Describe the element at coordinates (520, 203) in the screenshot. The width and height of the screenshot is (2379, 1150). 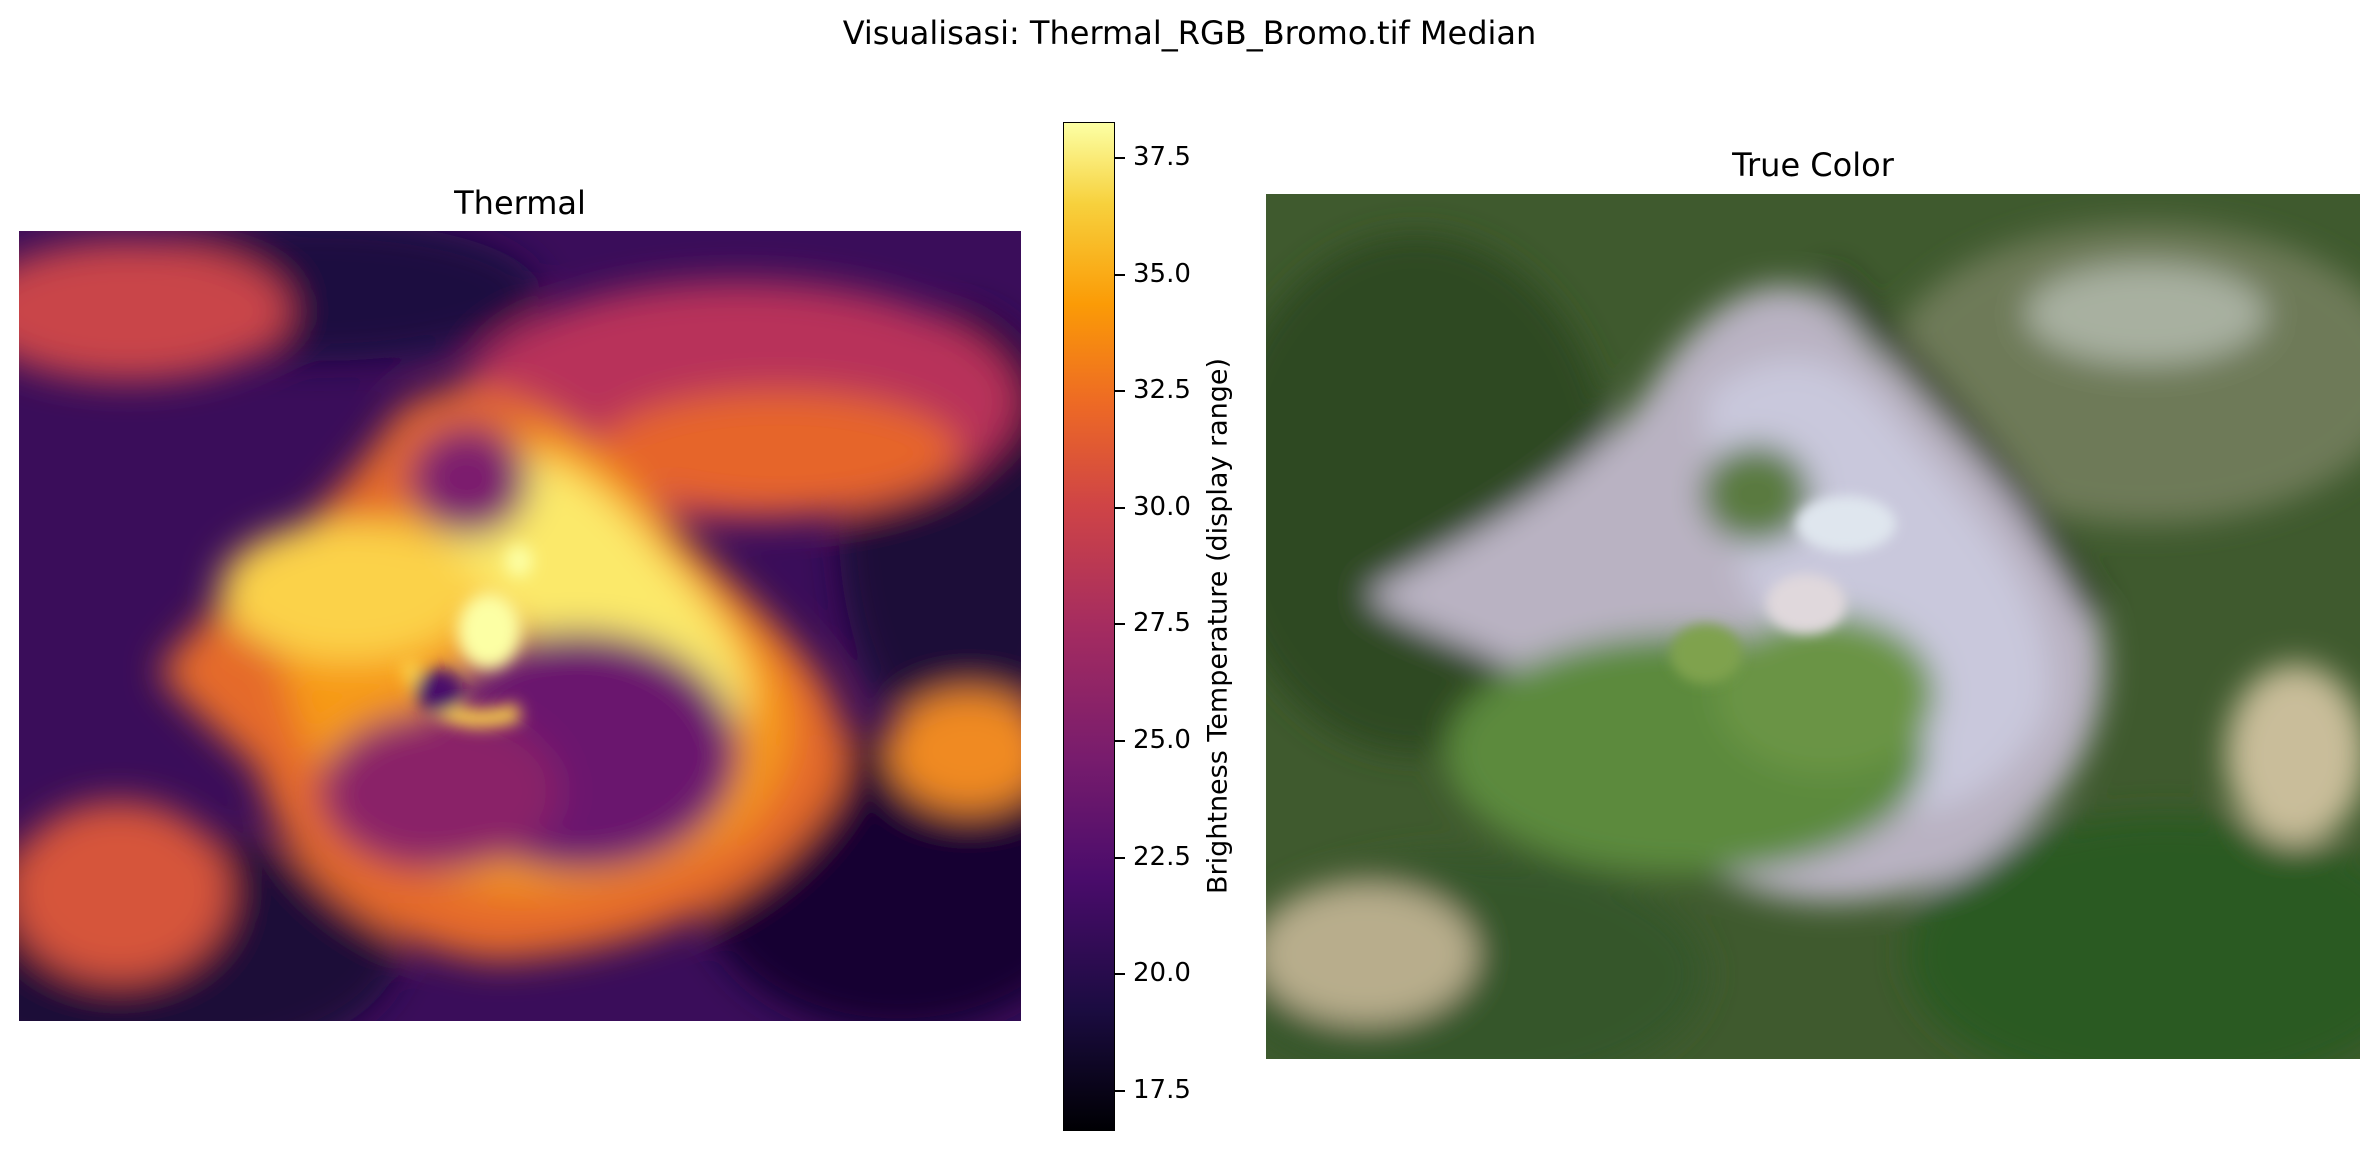
I see `thermal-panel-title: Thermal` at that location.